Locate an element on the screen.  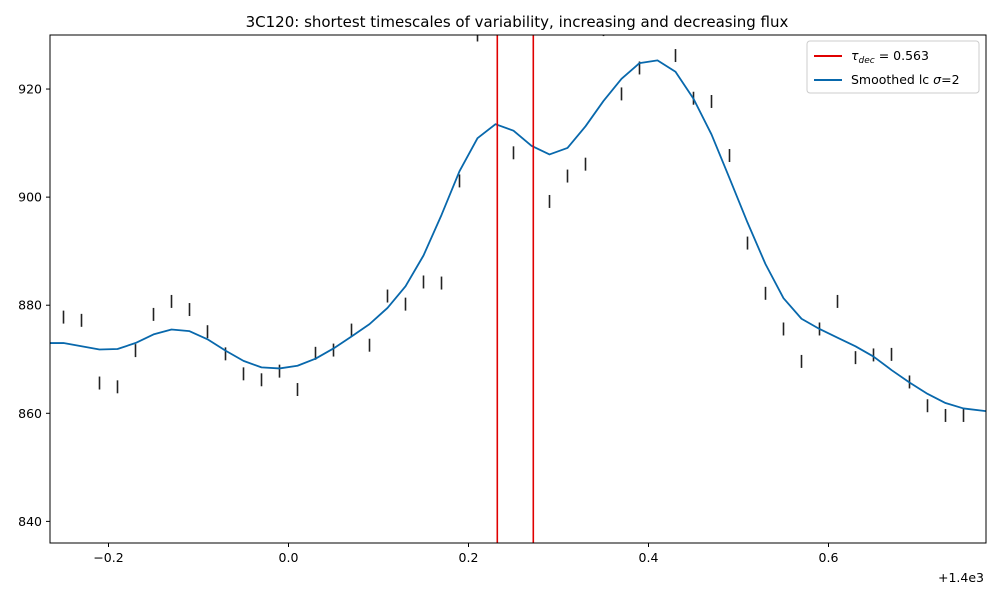
x-tick-label: −0.2 is located at coordinates (108, 557).